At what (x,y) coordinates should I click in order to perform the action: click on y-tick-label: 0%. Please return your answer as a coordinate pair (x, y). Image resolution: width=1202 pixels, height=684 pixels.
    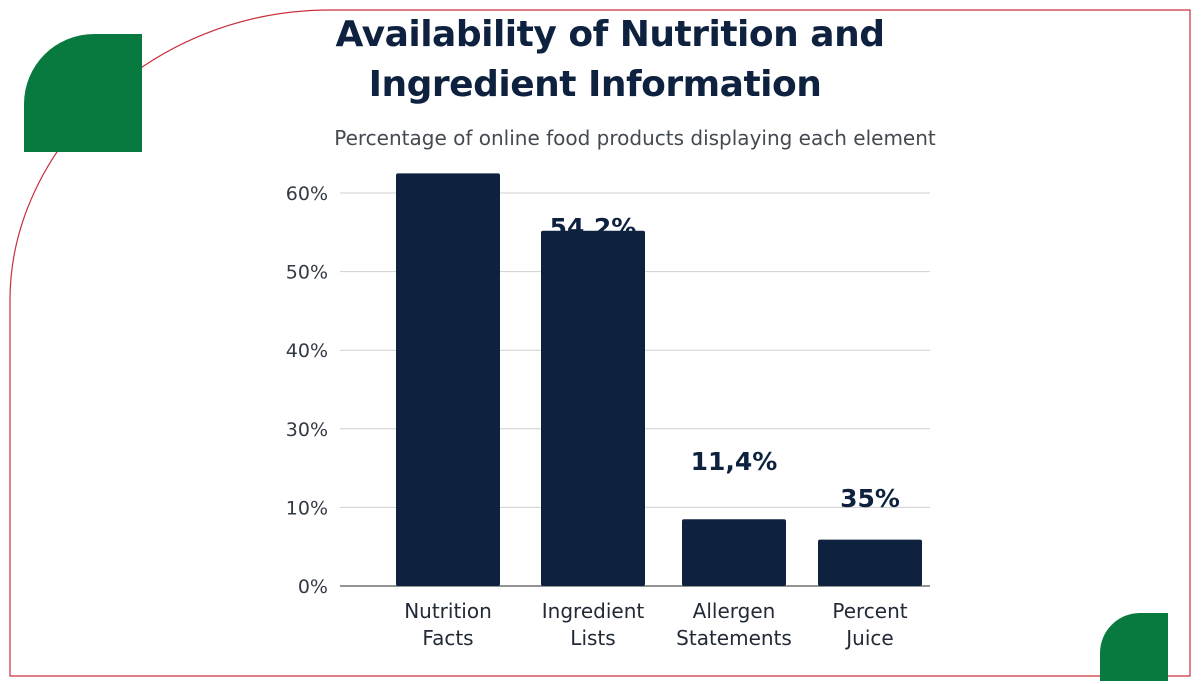
    Looking at the image, I should click on (313, 587).